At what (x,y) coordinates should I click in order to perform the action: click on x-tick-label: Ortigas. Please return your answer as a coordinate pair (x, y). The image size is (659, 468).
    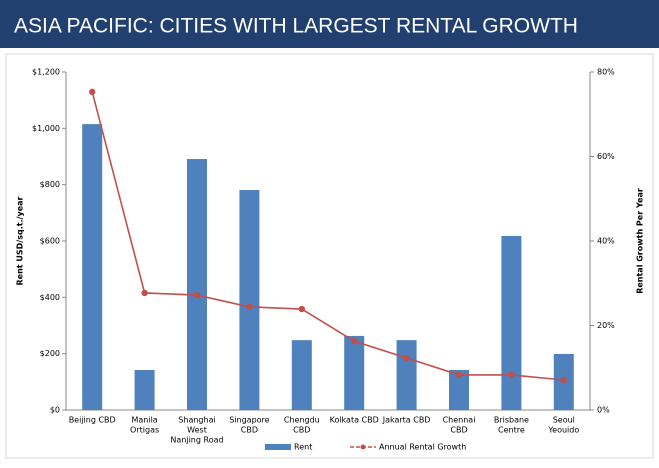
    Looking at the image, I should click on (144, 430).